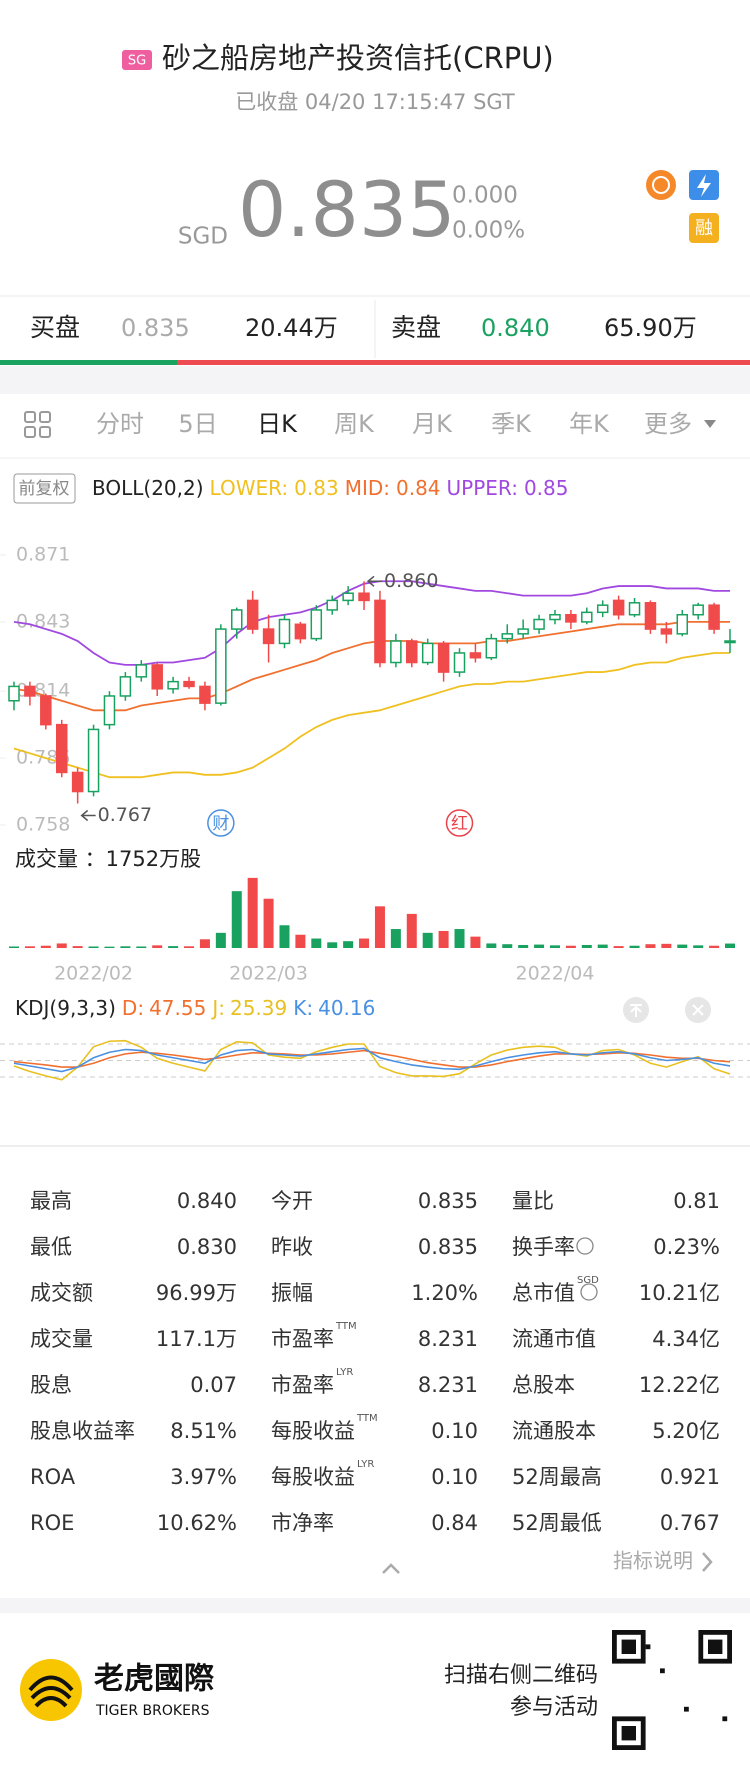 The image size is (750, 1771). Describe the element at coordinates (37, 424) in the screenshot. I see `layout-icon` at that location.